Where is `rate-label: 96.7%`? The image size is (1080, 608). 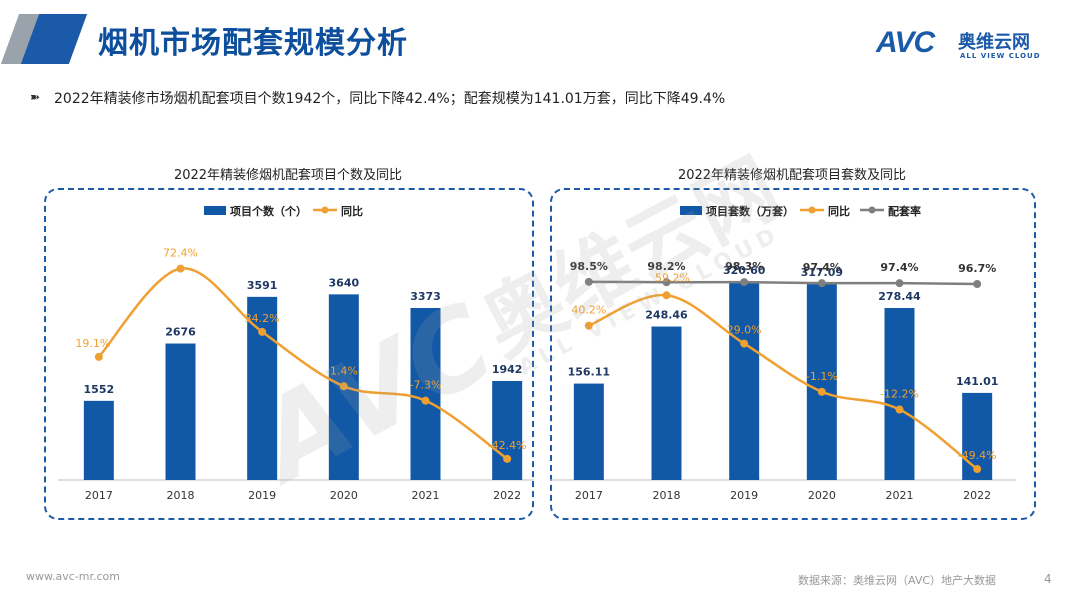 rate-label: 96.7% is located at coordinates (977, 268).